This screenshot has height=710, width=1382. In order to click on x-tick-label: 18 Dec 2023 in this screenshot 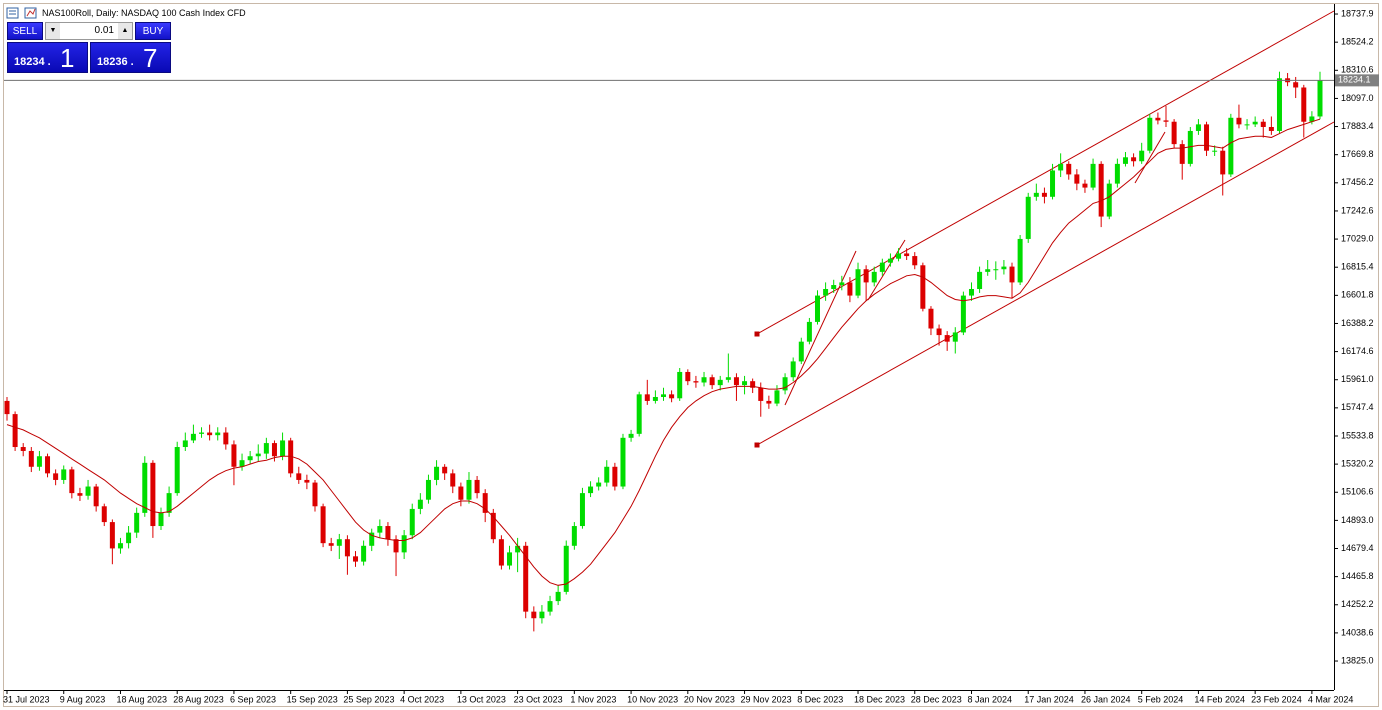, I will do `click(879, 699)`.